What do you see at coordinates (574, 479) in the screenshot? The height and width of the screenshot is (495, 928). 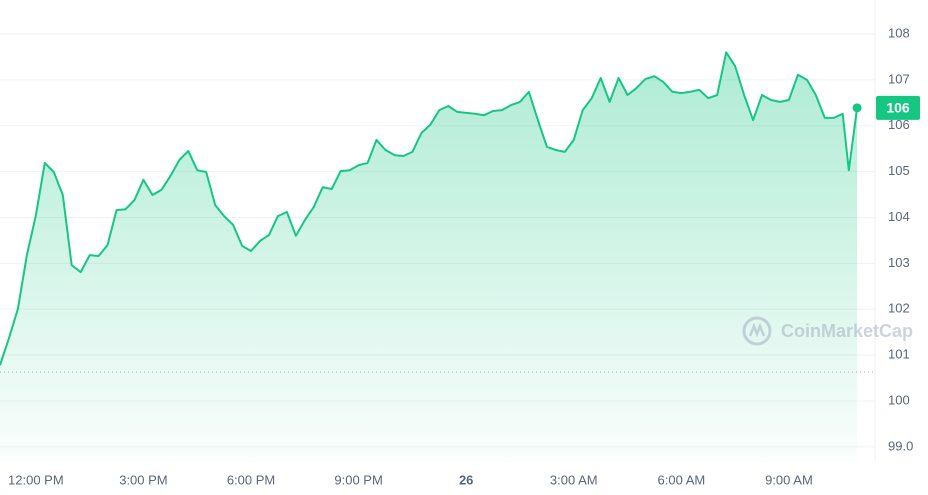 I see `x-tick-label: 3:00 AM` at bounding box center [574, 479].